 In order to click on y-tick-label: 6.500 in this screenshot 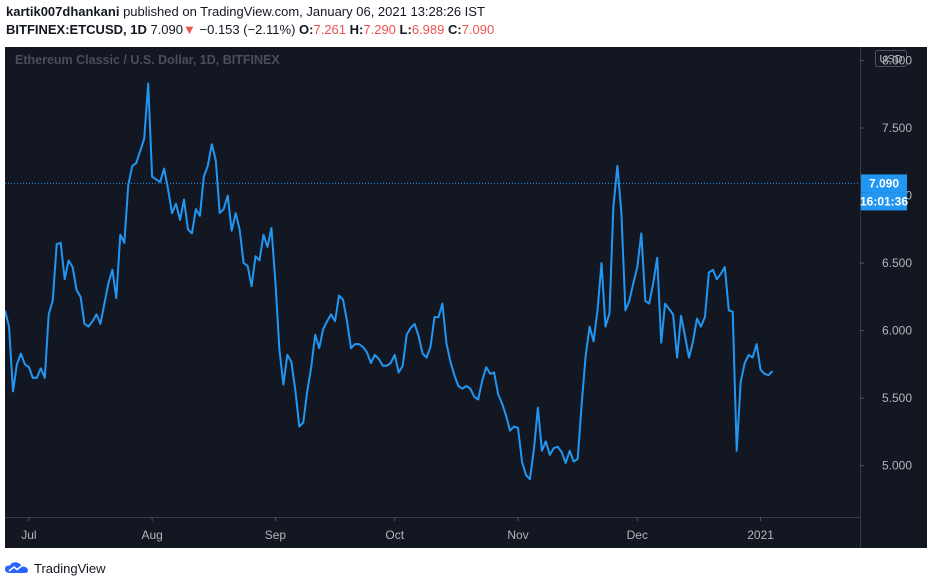, I will do `click(897, 263)`.